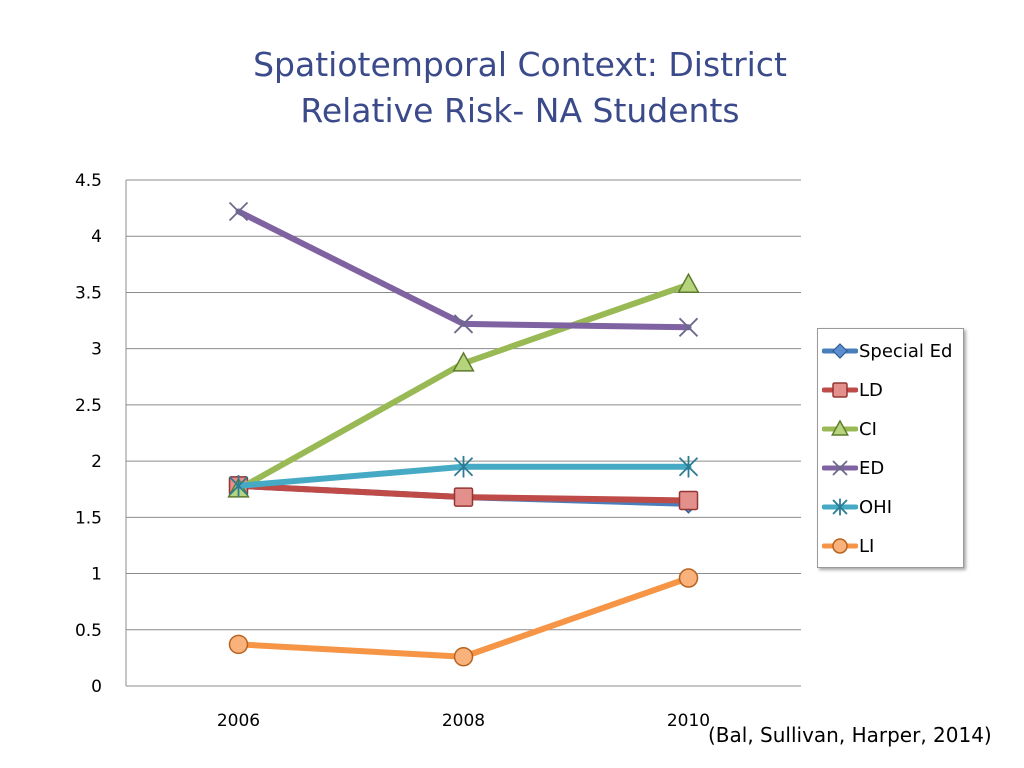 Image resolution: width=1024 pixels, height=768 pixels. What do you see at coordinates (463, 721) in the screenshot?
I see `x-tick-label: 2008` at bounding box center [463, 721].